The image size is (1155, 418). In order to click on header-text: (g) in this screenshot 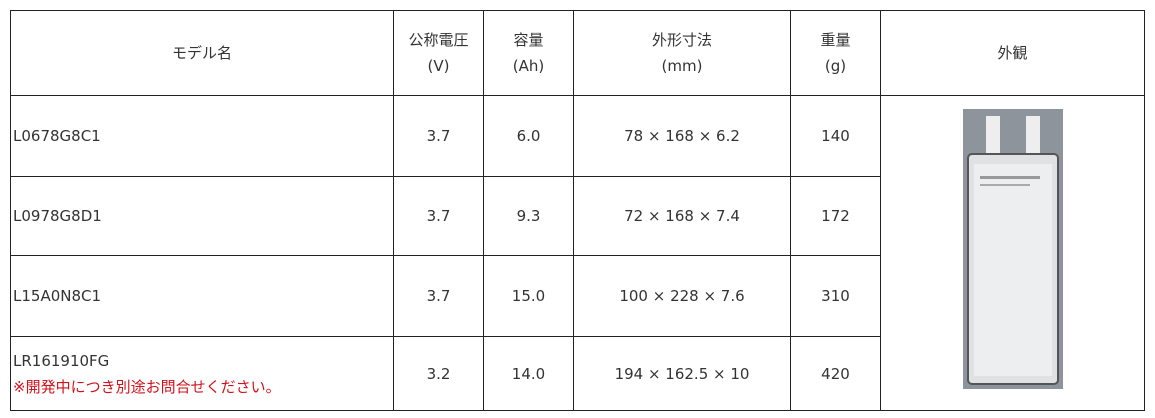, I will do `click(835, 66)`.